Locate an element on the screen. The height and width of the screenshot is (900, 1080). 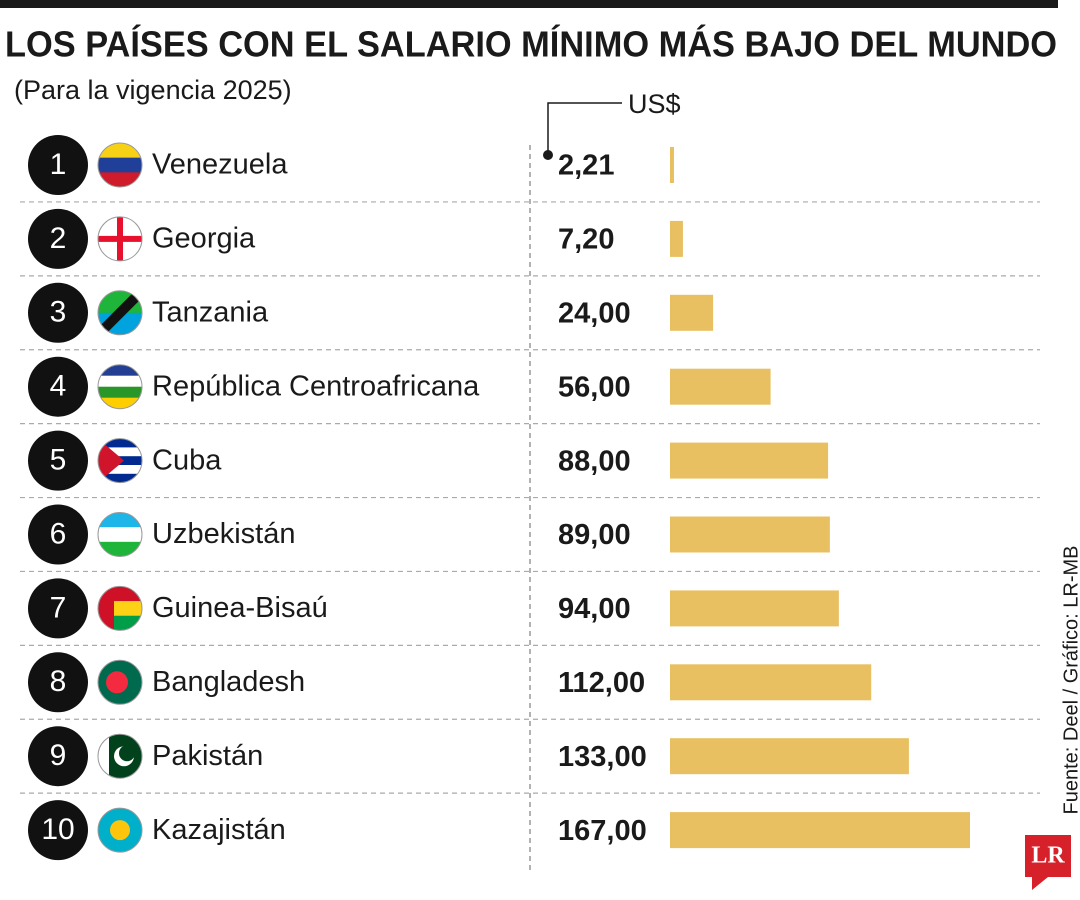
rank: 1 is located at coordinates (58, 164).